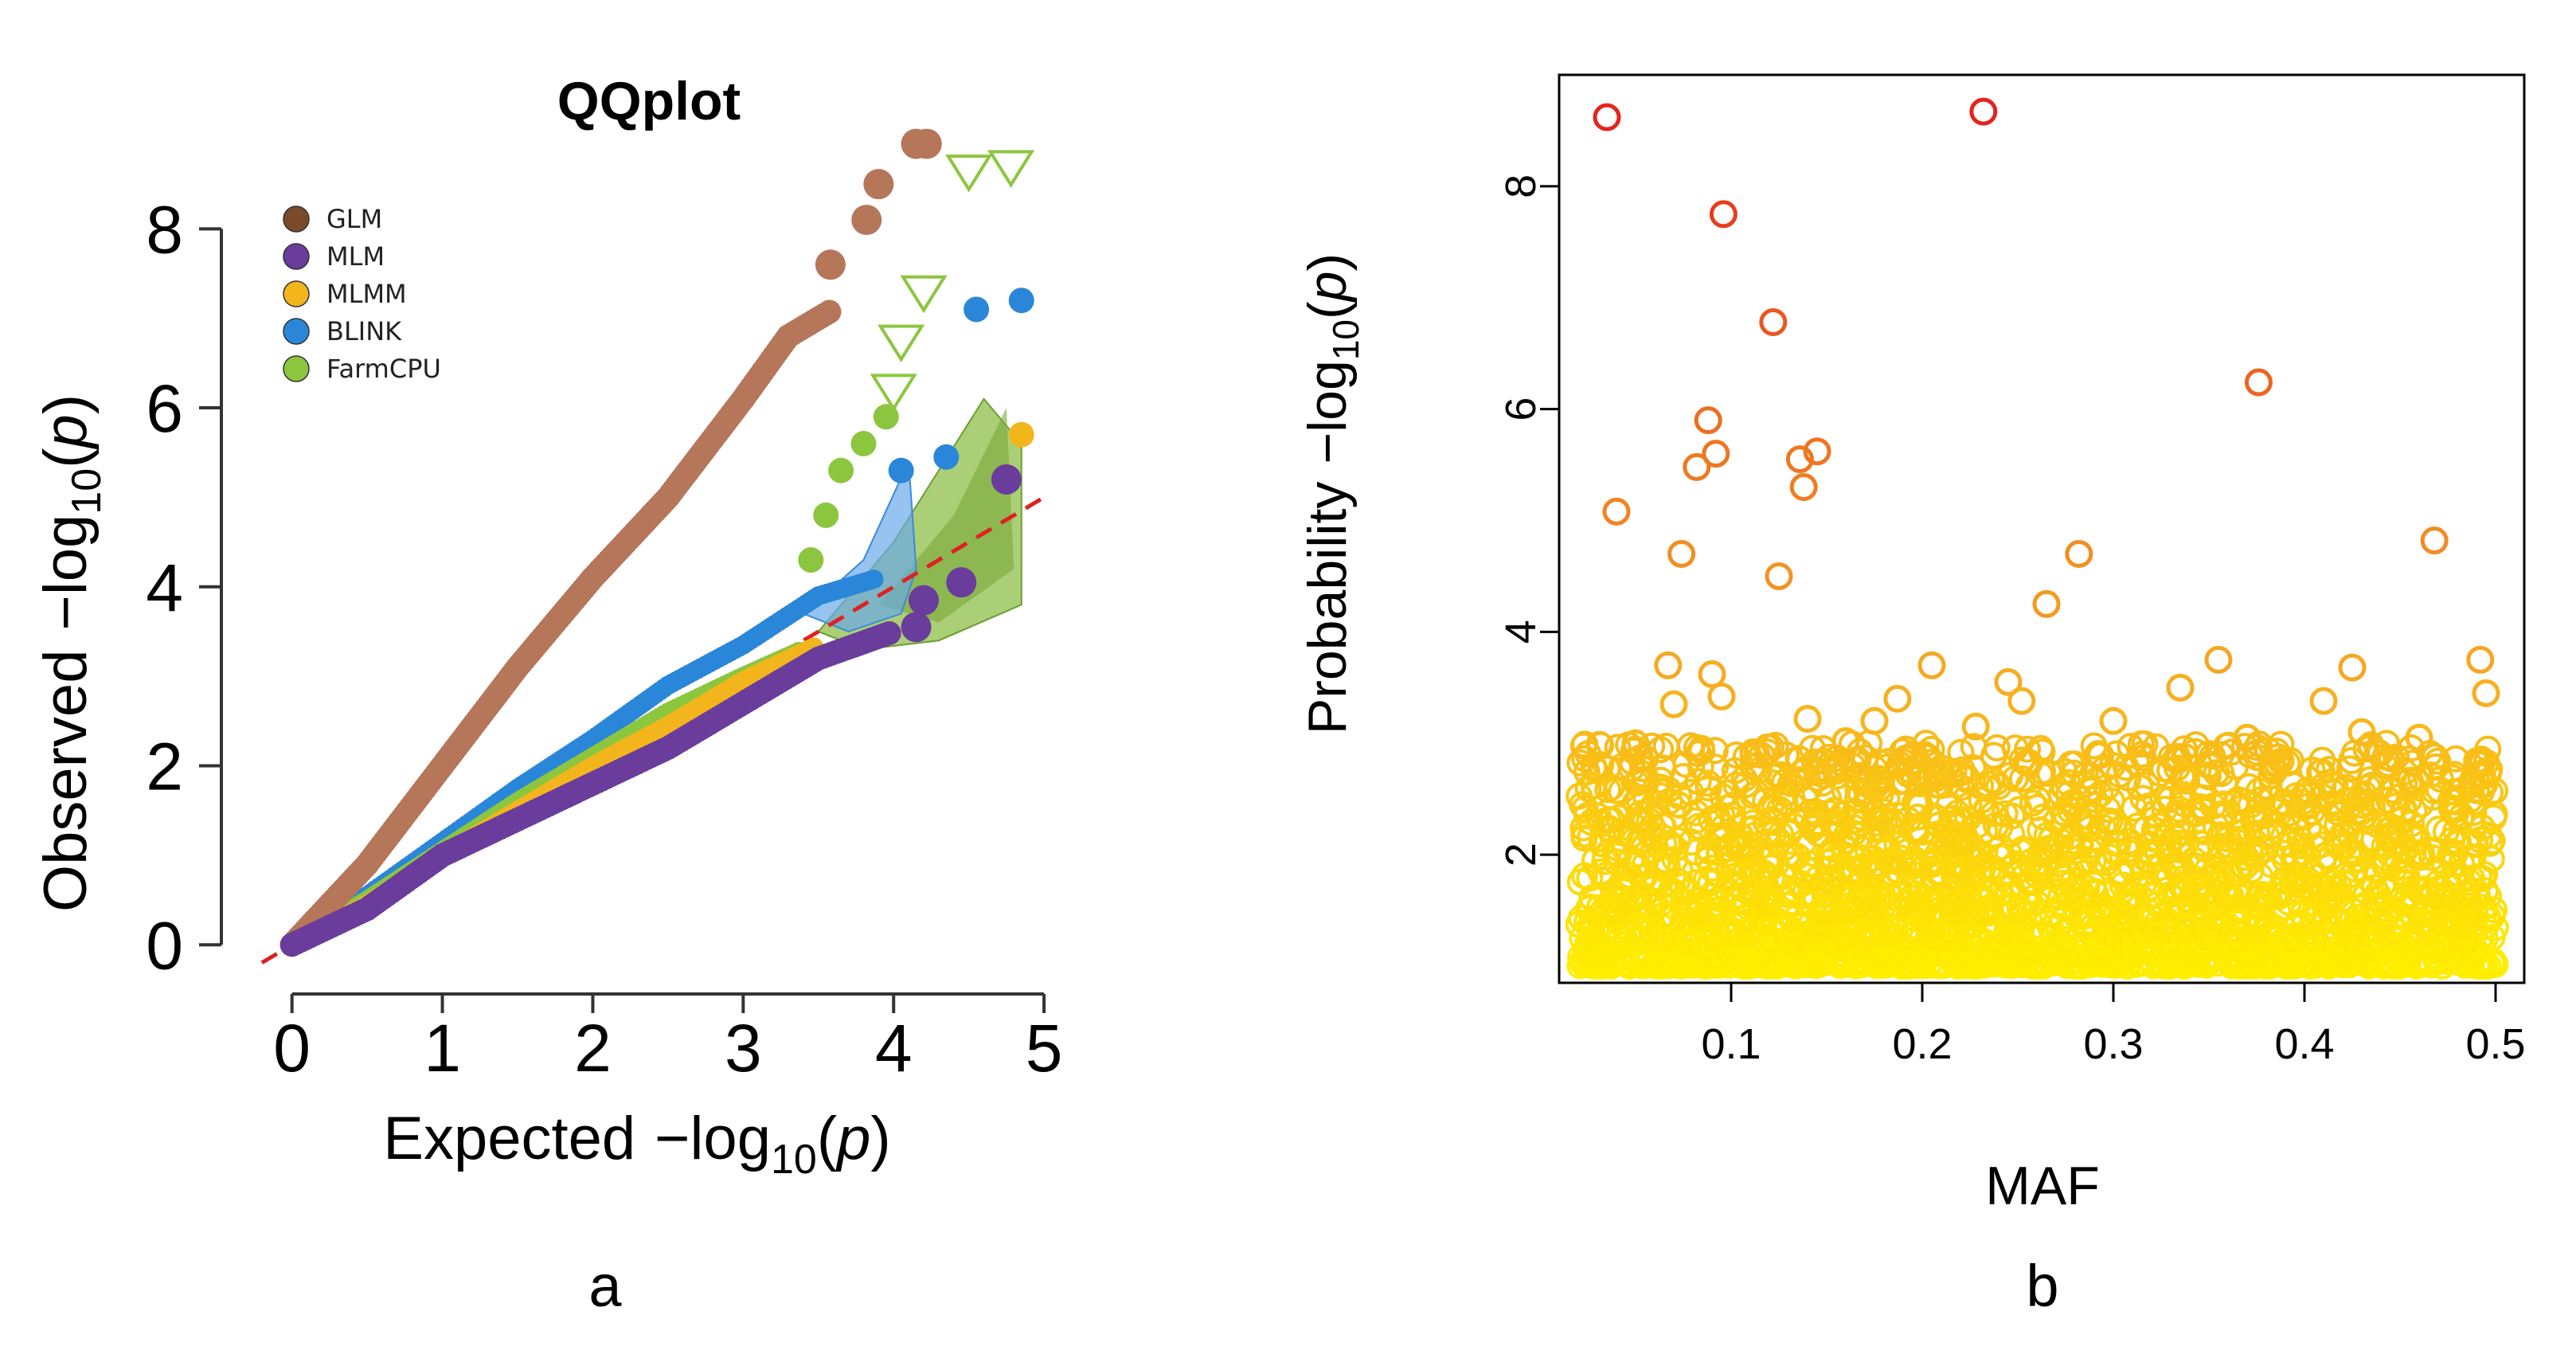 The height and width of the screenshot is (1350, 2576). What do you see at coordinates (354, 219) in the screenshot?
I see `legend-label: GLM` at bounding box center [354, 219].